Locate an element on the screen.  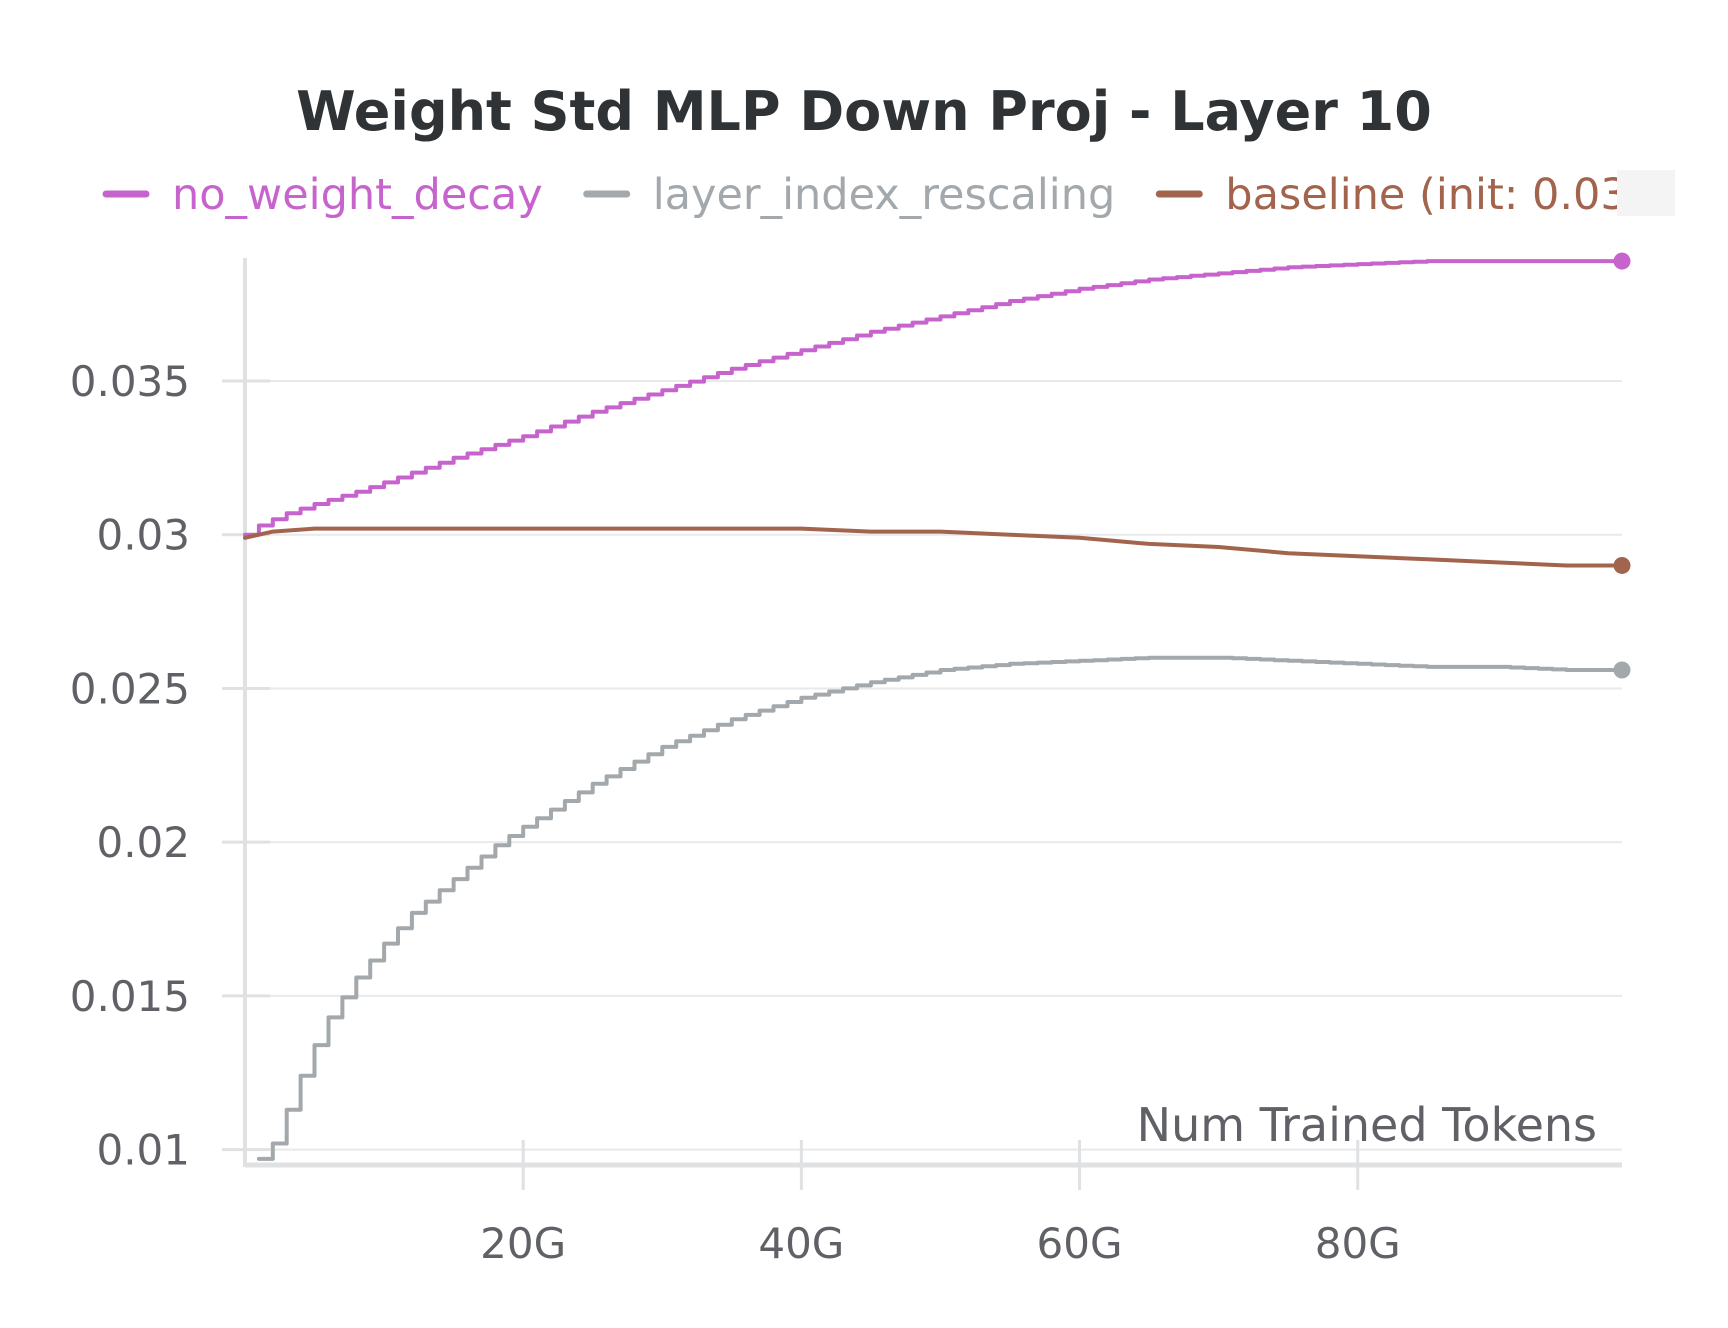
legend-label-no-weight-decay: no_weight_decay is located at coordinates (357, 195).